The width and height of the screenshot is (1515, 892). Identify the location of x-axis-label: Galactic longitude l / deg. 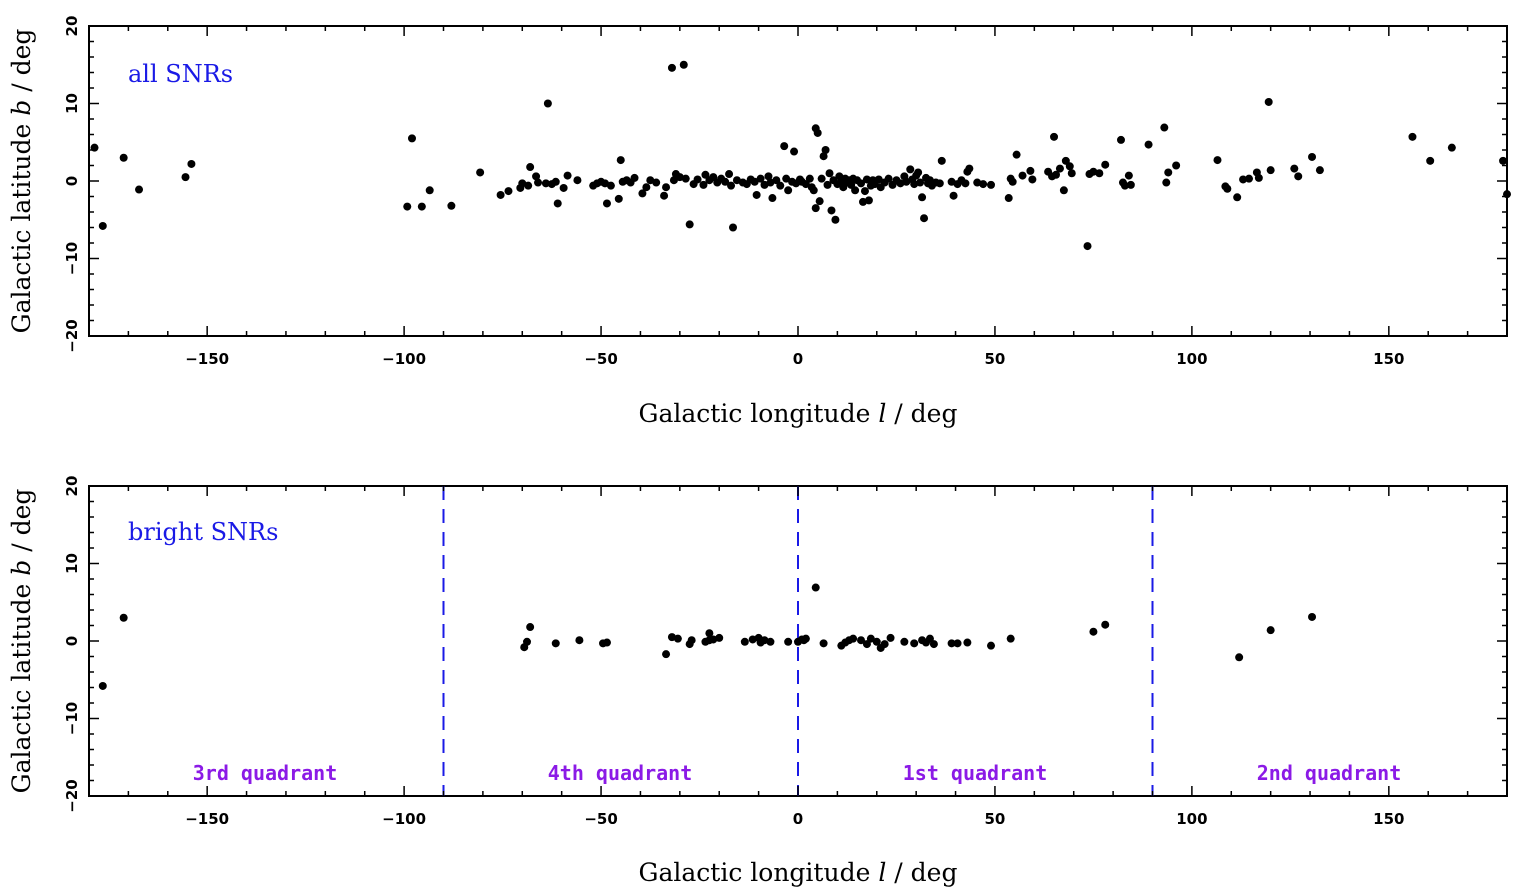
(798, 413).